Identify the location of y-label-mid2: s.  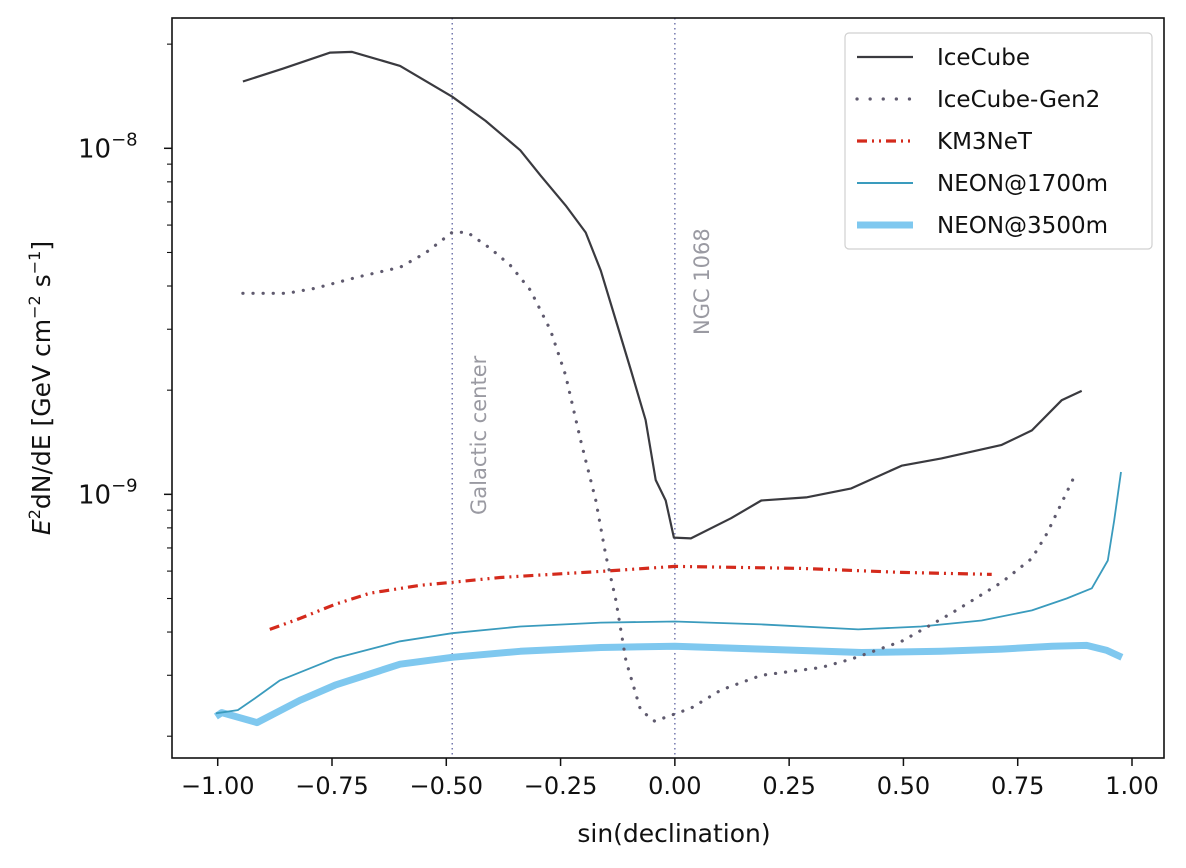
(41, 284).